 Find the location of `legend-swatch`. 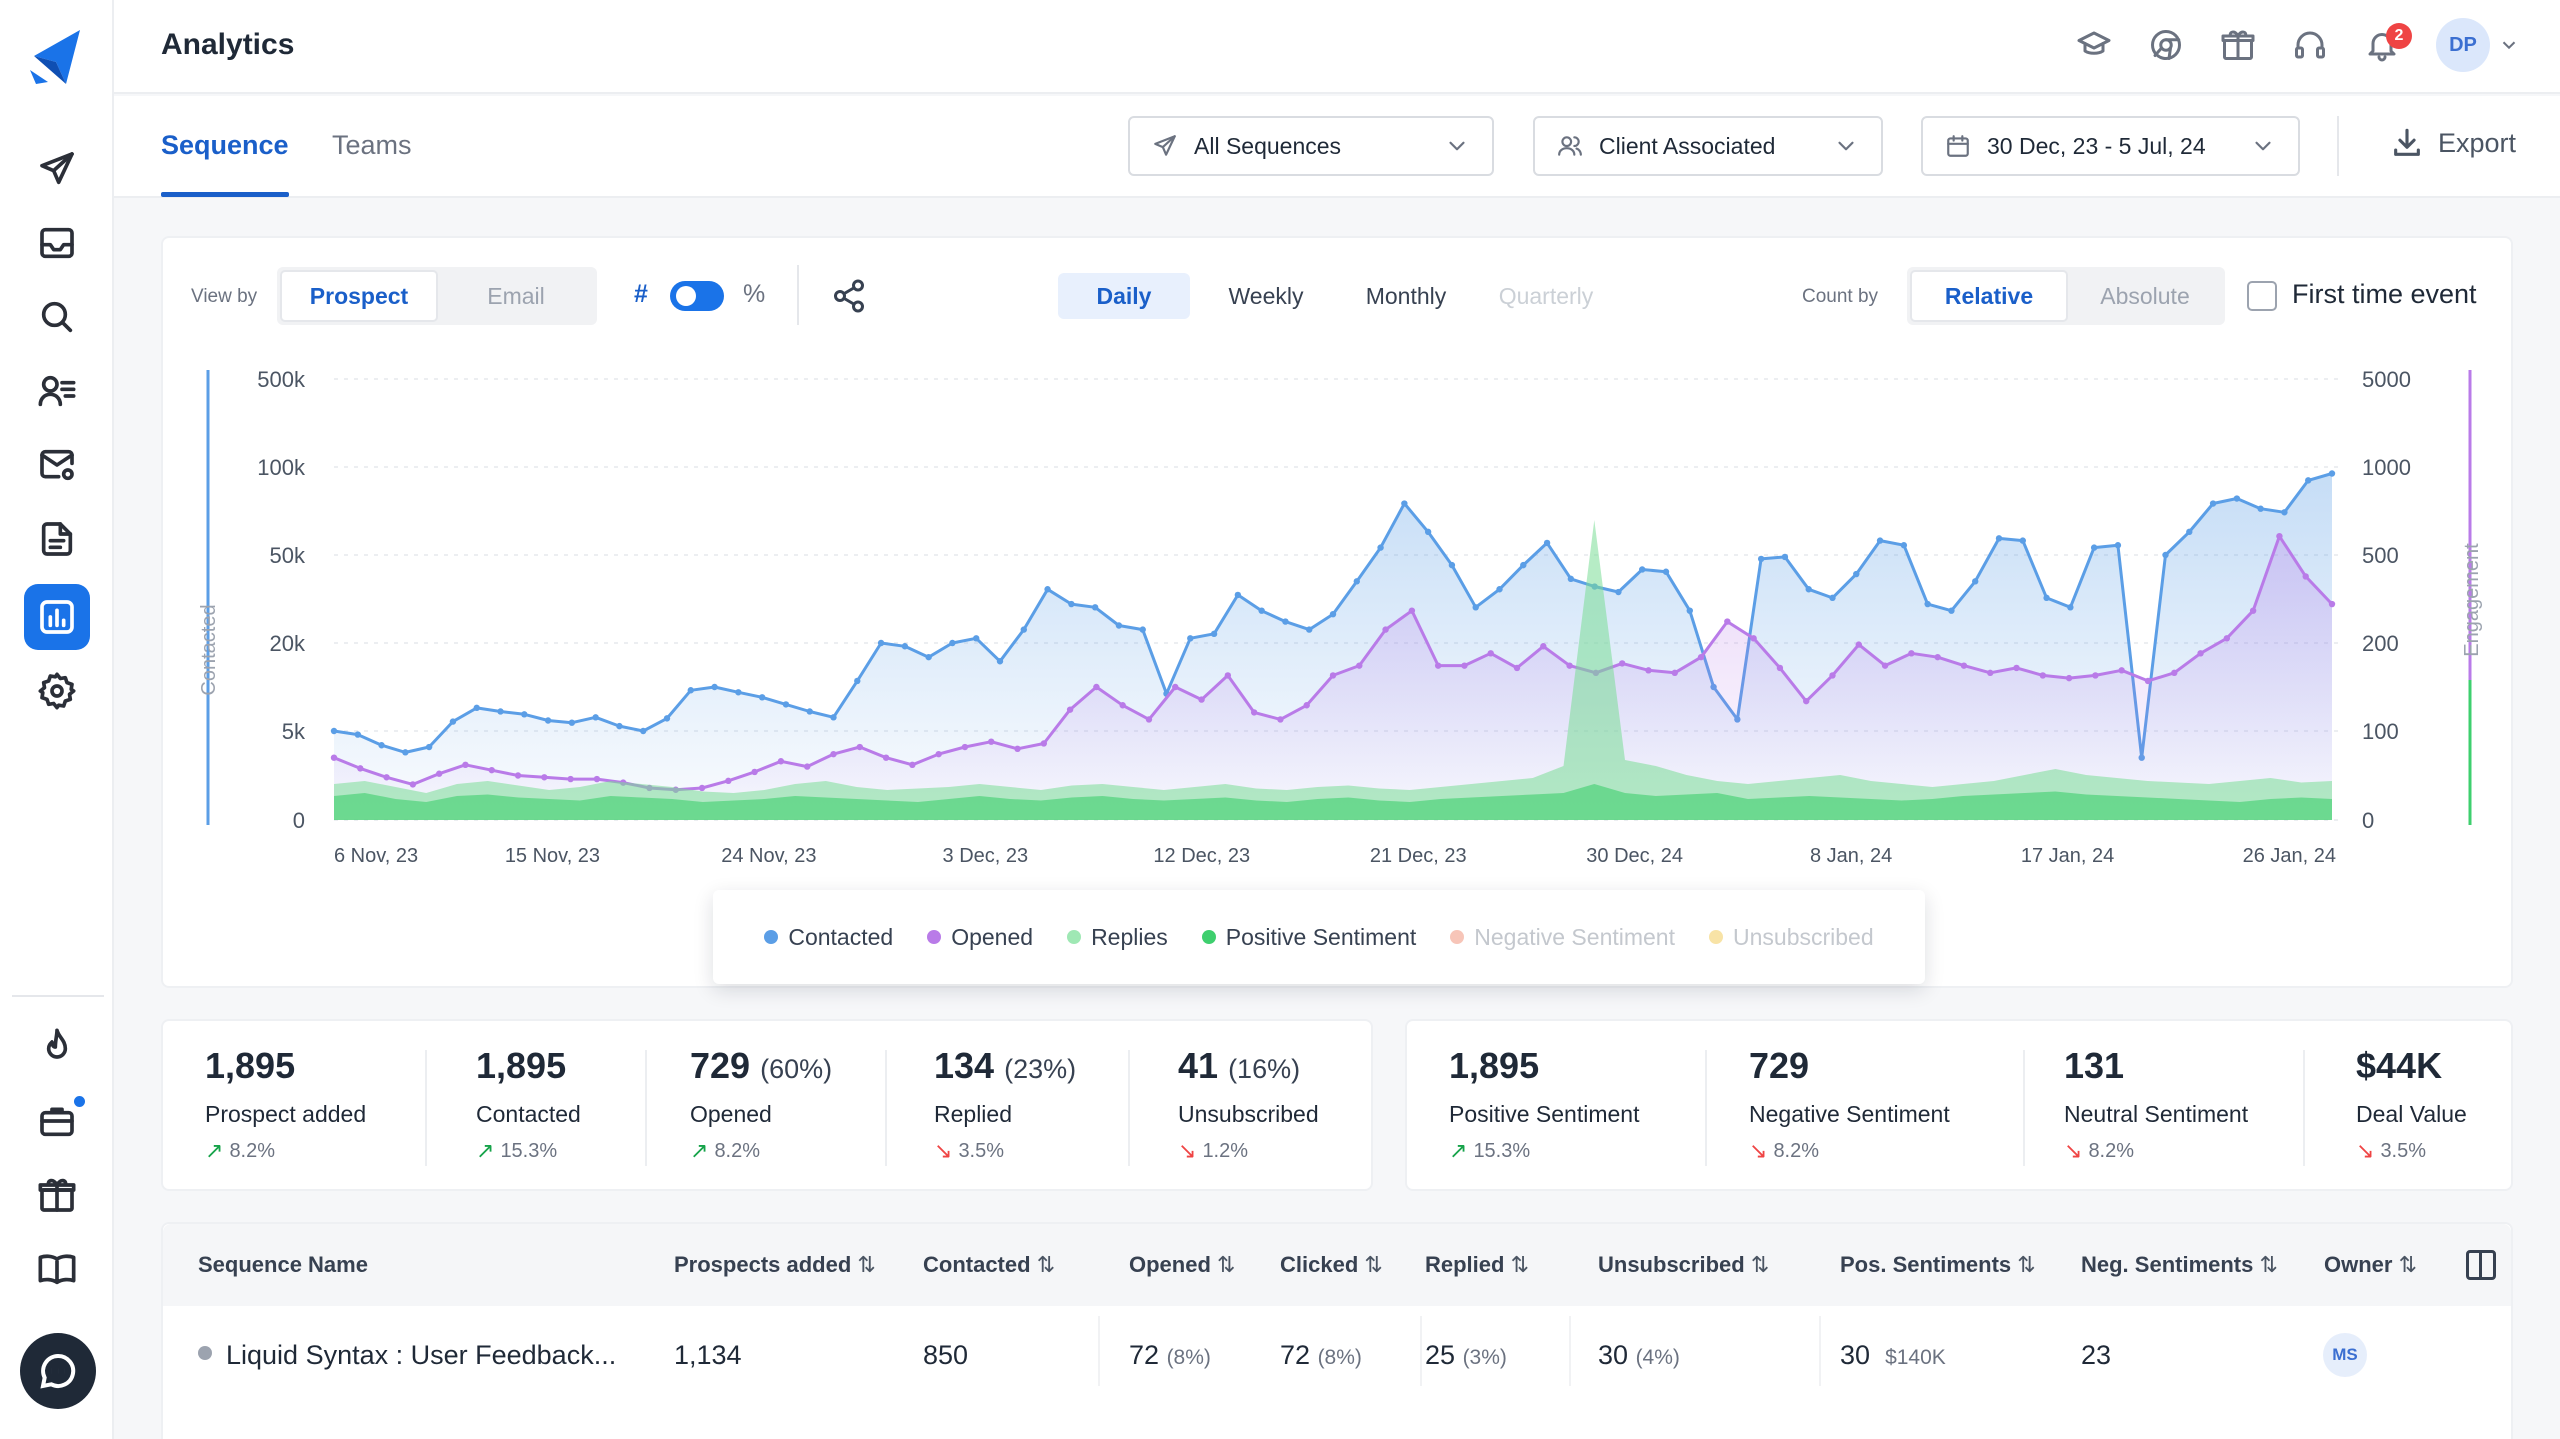

legend-swatch is located at coordinates (1074, 937).